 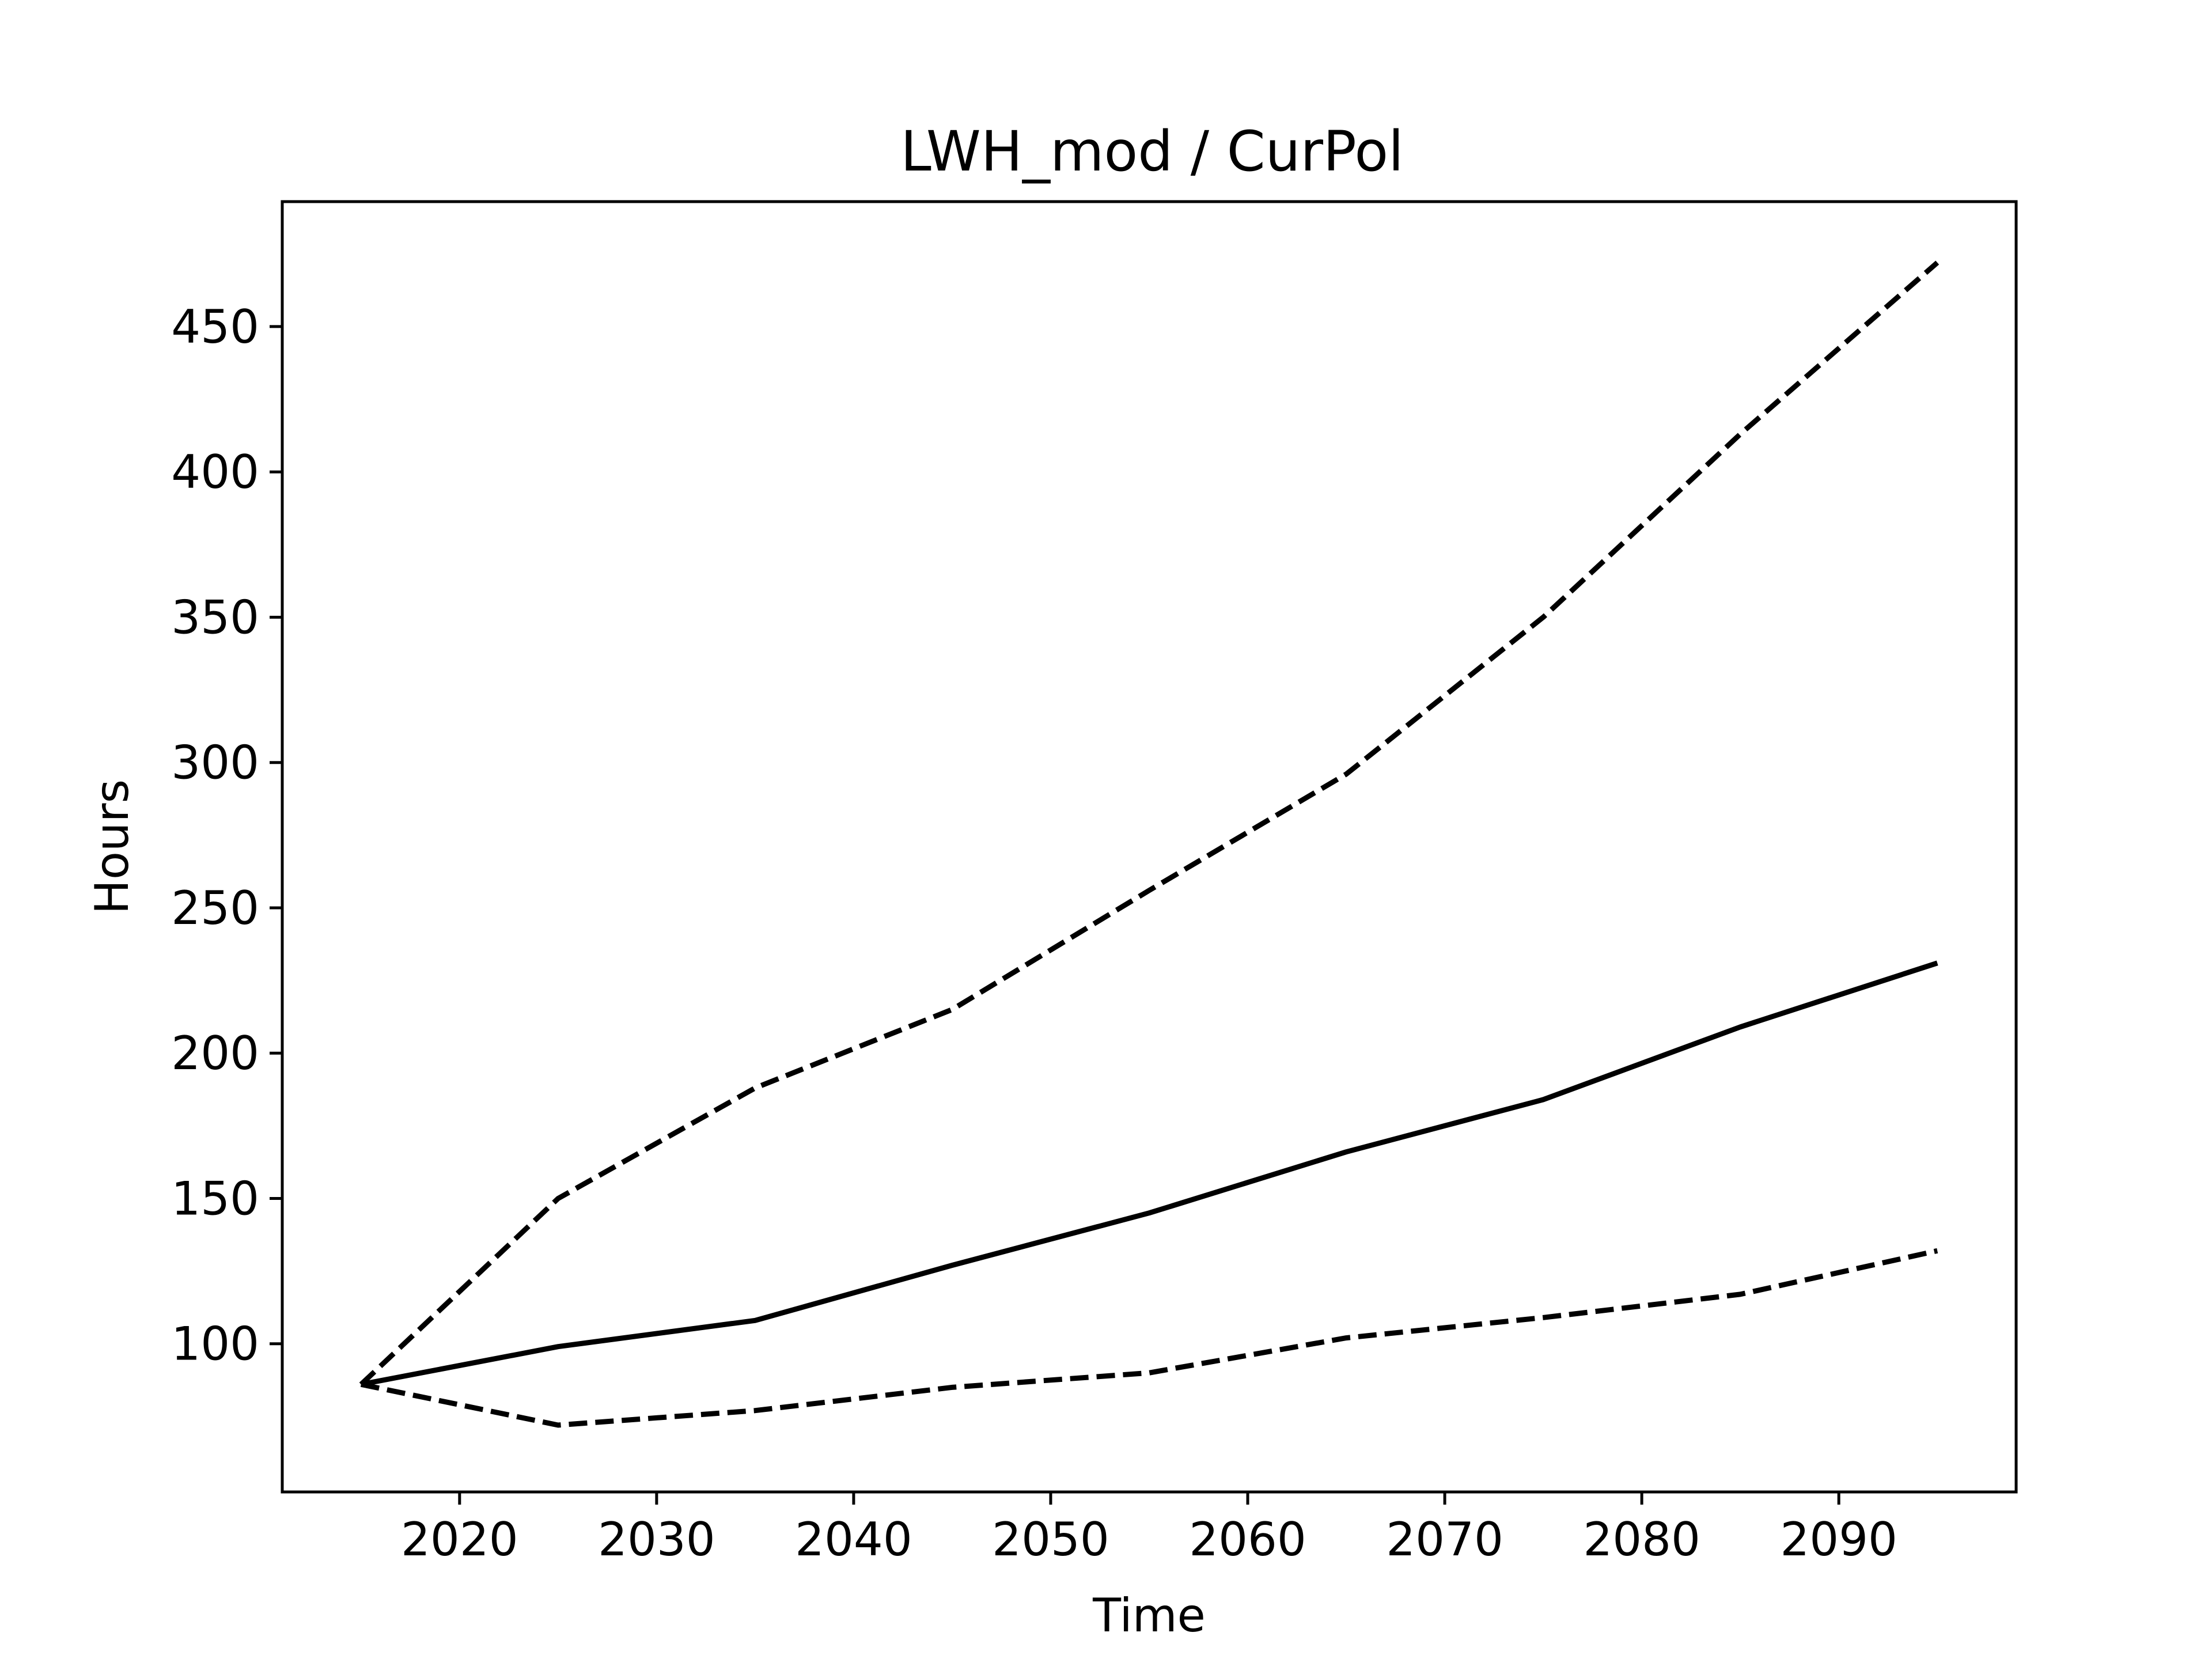 What do you see at coordinates (215, 1053) in the screenshot?
I see `y-tick-label: 200` at bounding box center [215, 1053].